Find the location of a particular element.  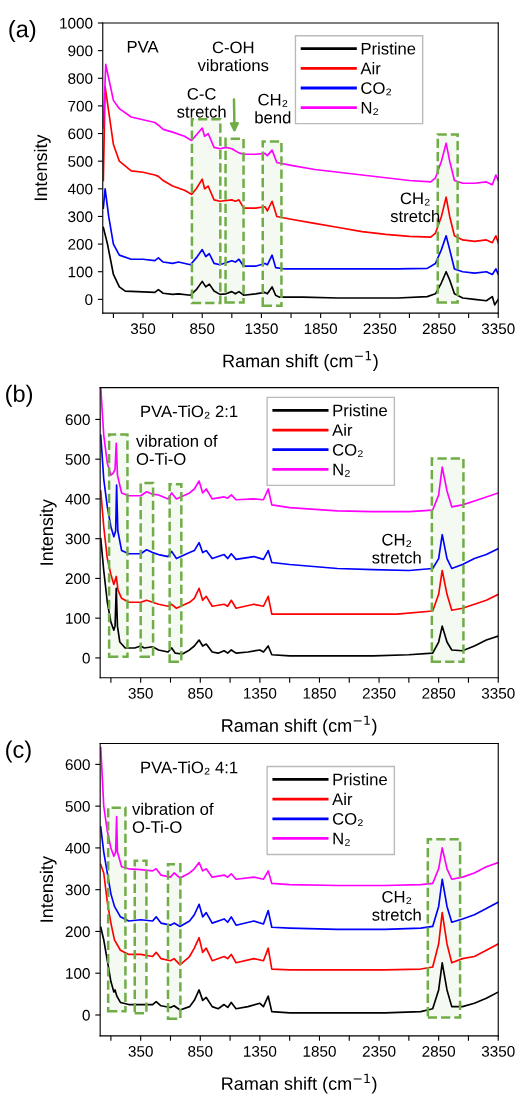

y-tick-label: 1000 is located at coordinates (76, 23).